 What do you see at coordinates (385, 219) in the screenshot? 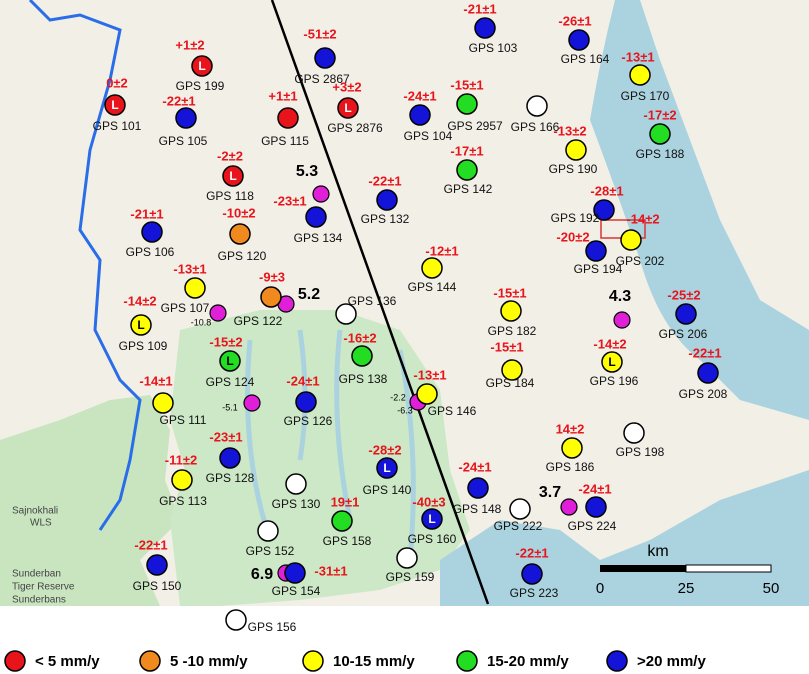
I see `station-label: GPS 132` at bounding box center [385, 219].